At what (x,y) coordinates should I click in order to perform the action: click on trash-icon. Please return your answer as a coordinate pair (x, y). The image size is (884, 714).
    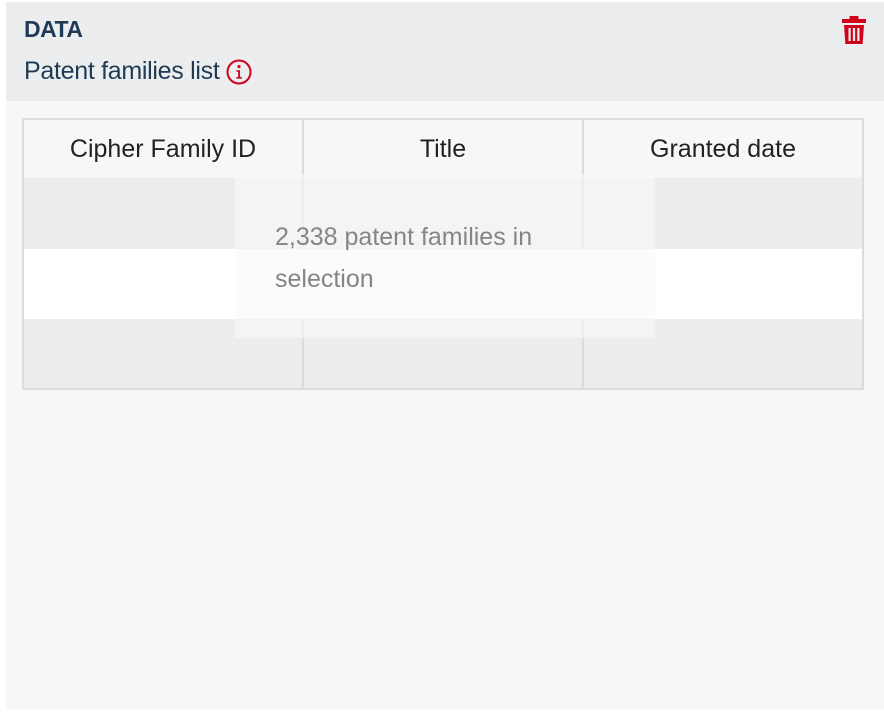
    Looking at the image, I should click on (854, 30).